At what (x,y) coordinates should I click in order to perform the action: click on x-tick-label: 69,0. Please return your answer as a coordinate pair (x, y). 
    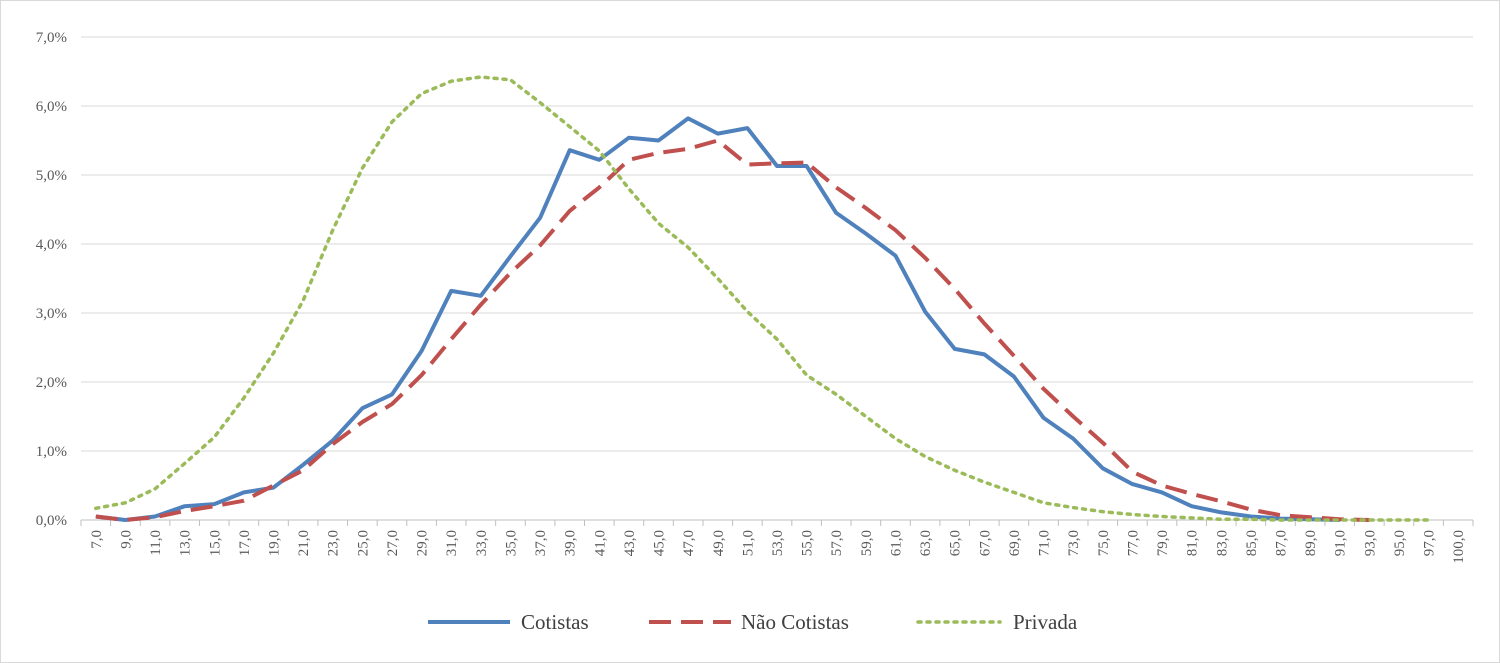
    Looking at the image, I should click on (1015, 543).